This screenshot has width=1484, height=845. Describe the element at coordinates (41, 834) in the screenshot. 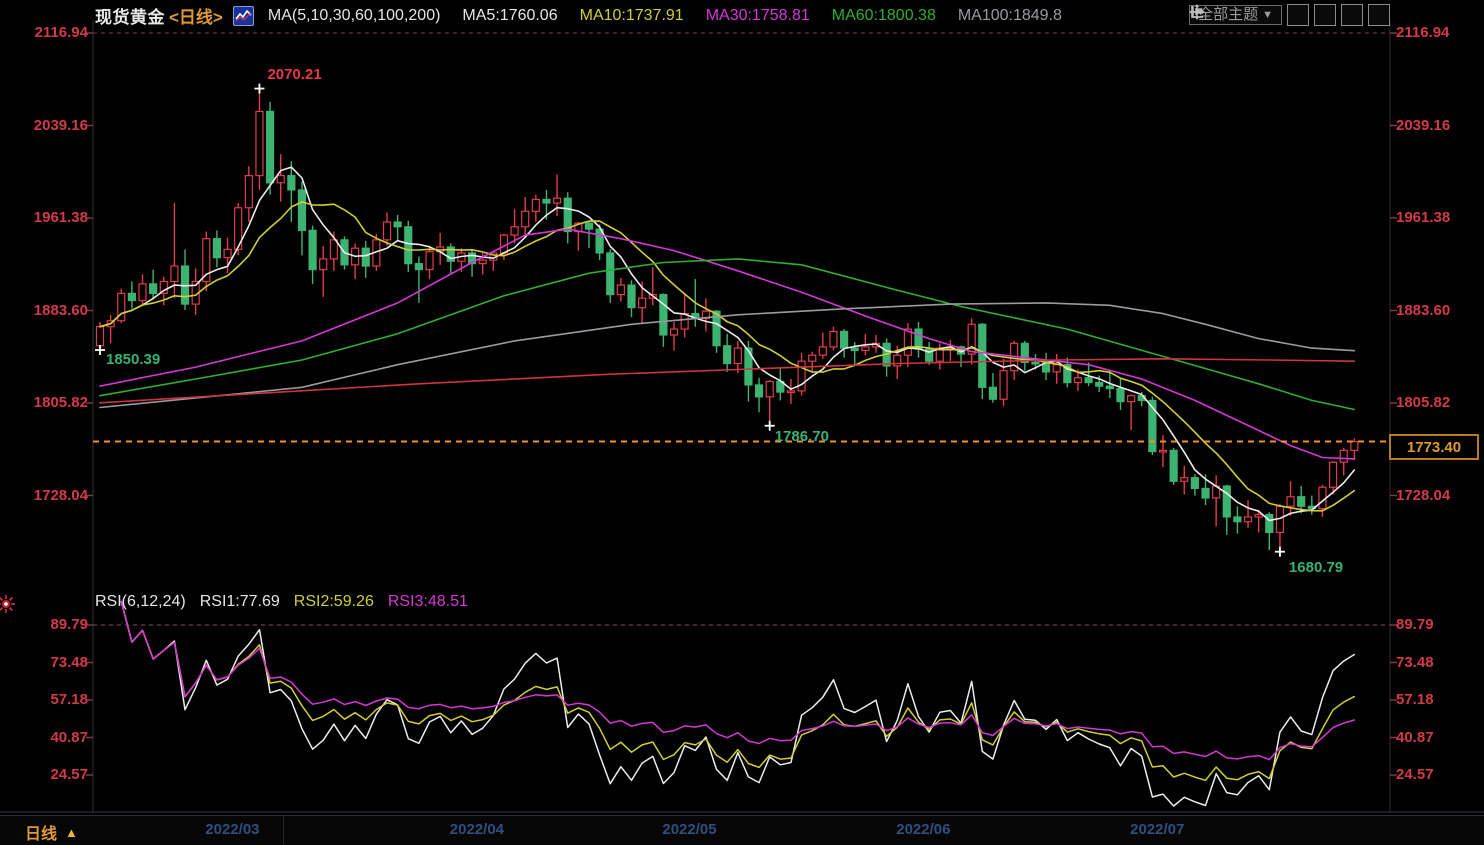

I see `period-selector-label: 日线` at that location.